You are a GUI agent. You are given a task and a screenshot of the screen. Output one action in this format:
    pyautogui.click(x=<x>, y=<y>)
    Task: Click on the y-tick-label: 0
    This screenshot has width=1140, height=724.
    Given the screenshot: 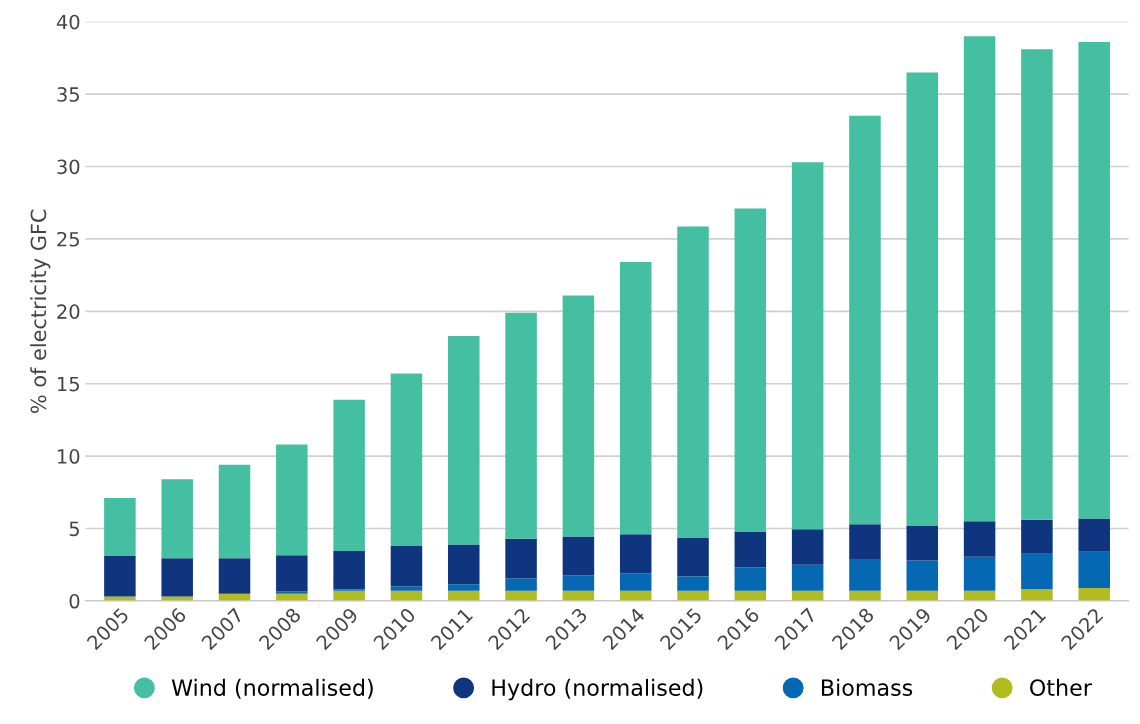 What is the action you would take?
    pyautogui.click(x=74, y=601)
    